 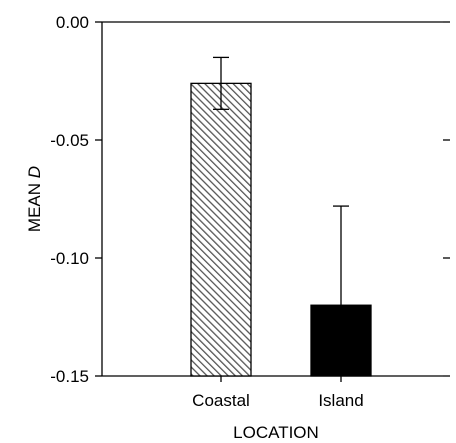 What do you see at coordinates (341, 340) in the screenshot?
I see `bar-island` at bounding box center [341, 340].